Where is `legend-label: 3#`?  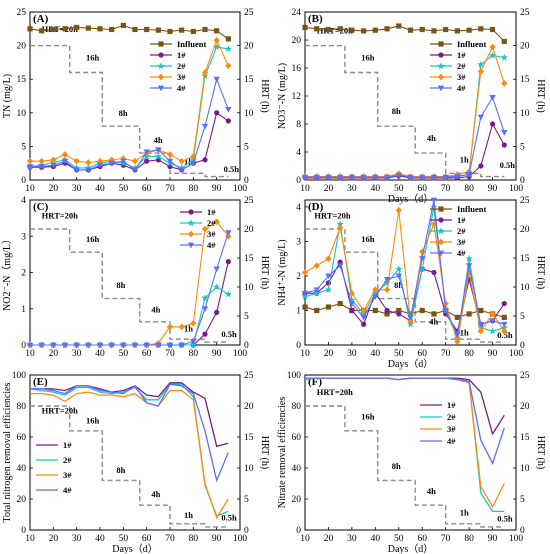 legend-label: 3# is located at coordinates (67, 475).